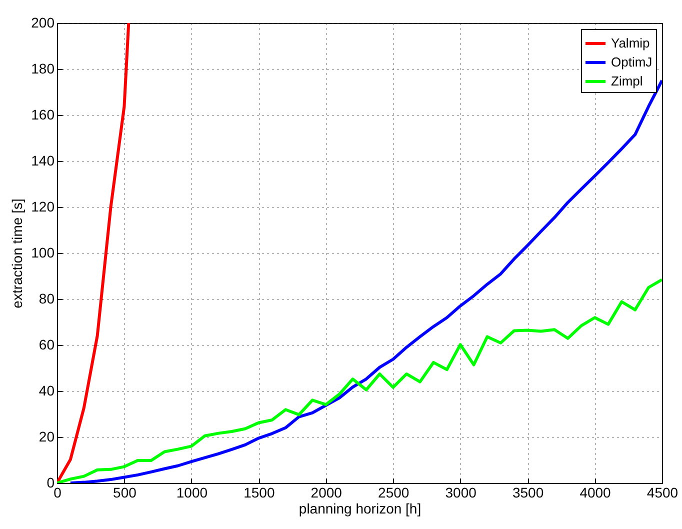 Image resolution: width=682 pixels, height=529 pixels. Describe the element at coordinates (43, 160) in the screenshot. I see `y-tick-label: 140` at that location.